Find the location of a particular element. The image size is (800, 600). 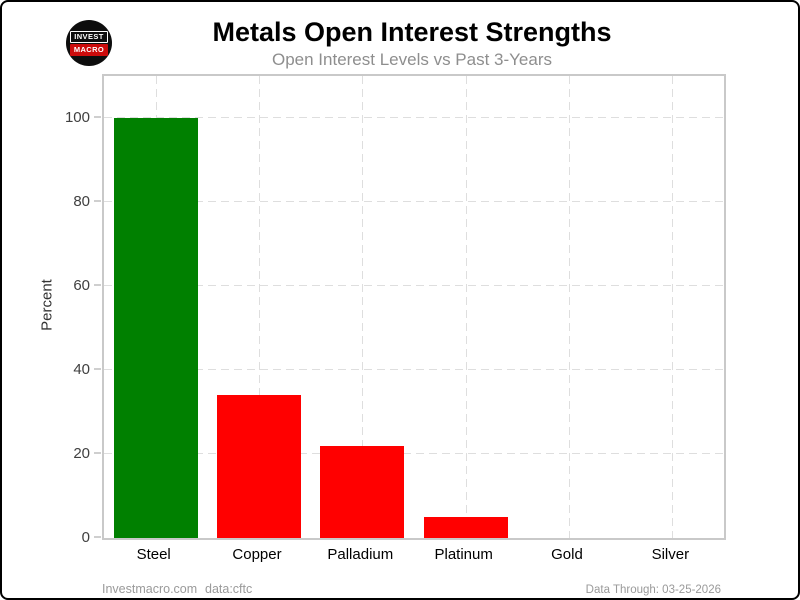

y-tick-label: 20 is located at coordinates (81, 453).